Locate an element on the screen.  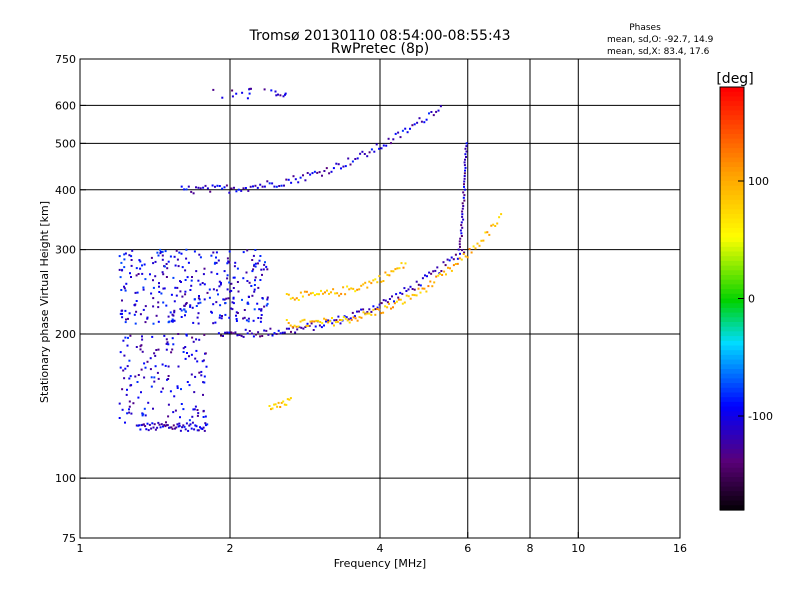
chart-subtitle: RwPretec (8p) is located at coordinates (380, 49).